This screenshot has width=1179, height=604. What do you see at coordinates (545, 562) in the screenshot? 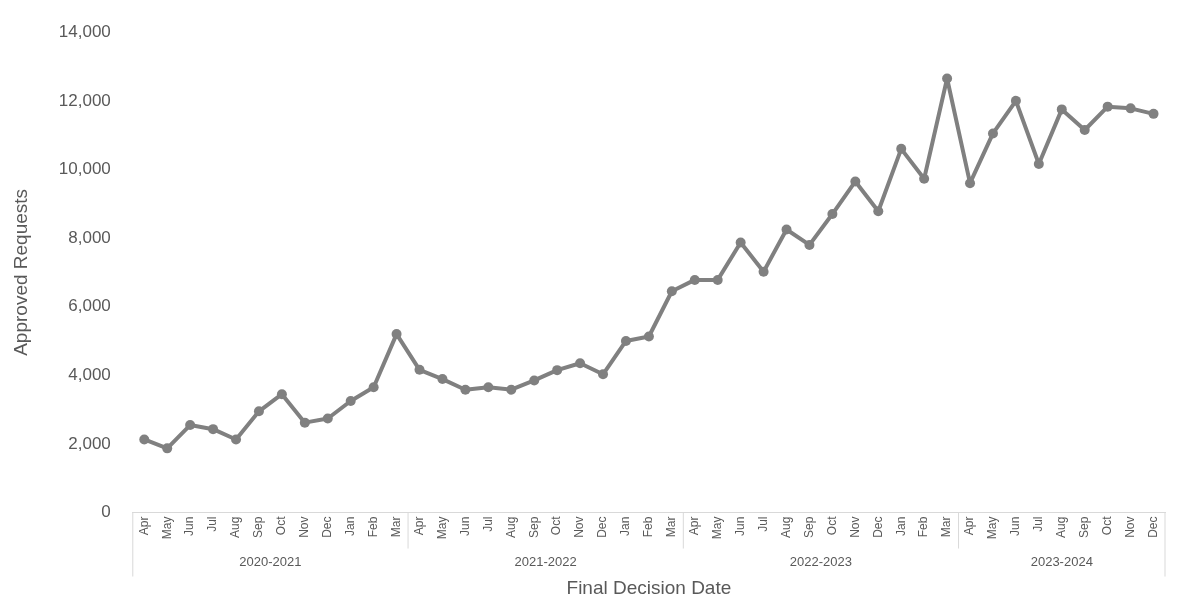
I see `text: 2021-2022` at bounding box center [545, 562].